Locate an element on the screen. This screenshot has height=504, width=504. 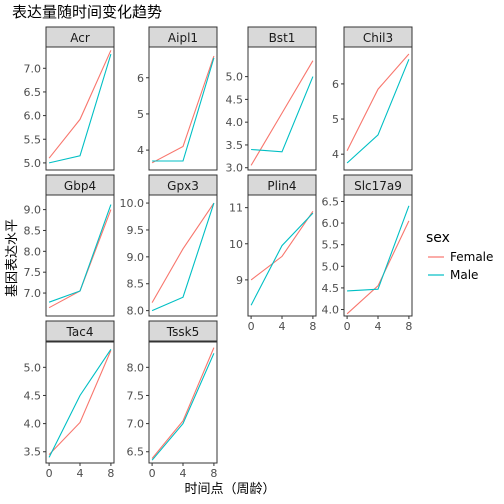
facet-panel-gpx3: Gpx3 8.0 8.5 9.0 9.5 10.0 is located at coordinates (169, 246).